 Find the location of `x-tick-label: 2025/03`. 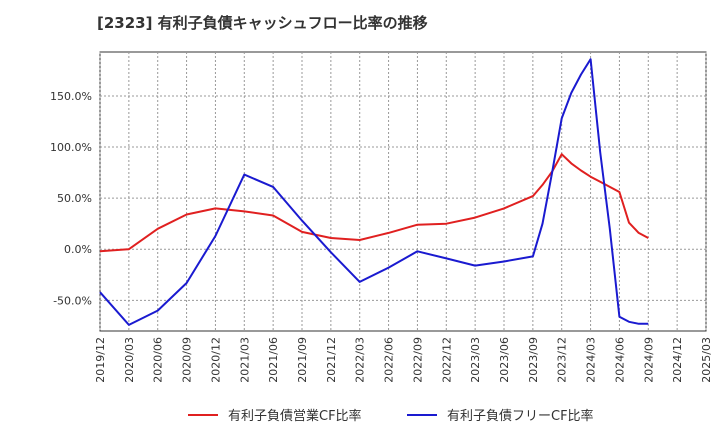

x-tick-label: 2025/03 is located at coordinates (706, 360).